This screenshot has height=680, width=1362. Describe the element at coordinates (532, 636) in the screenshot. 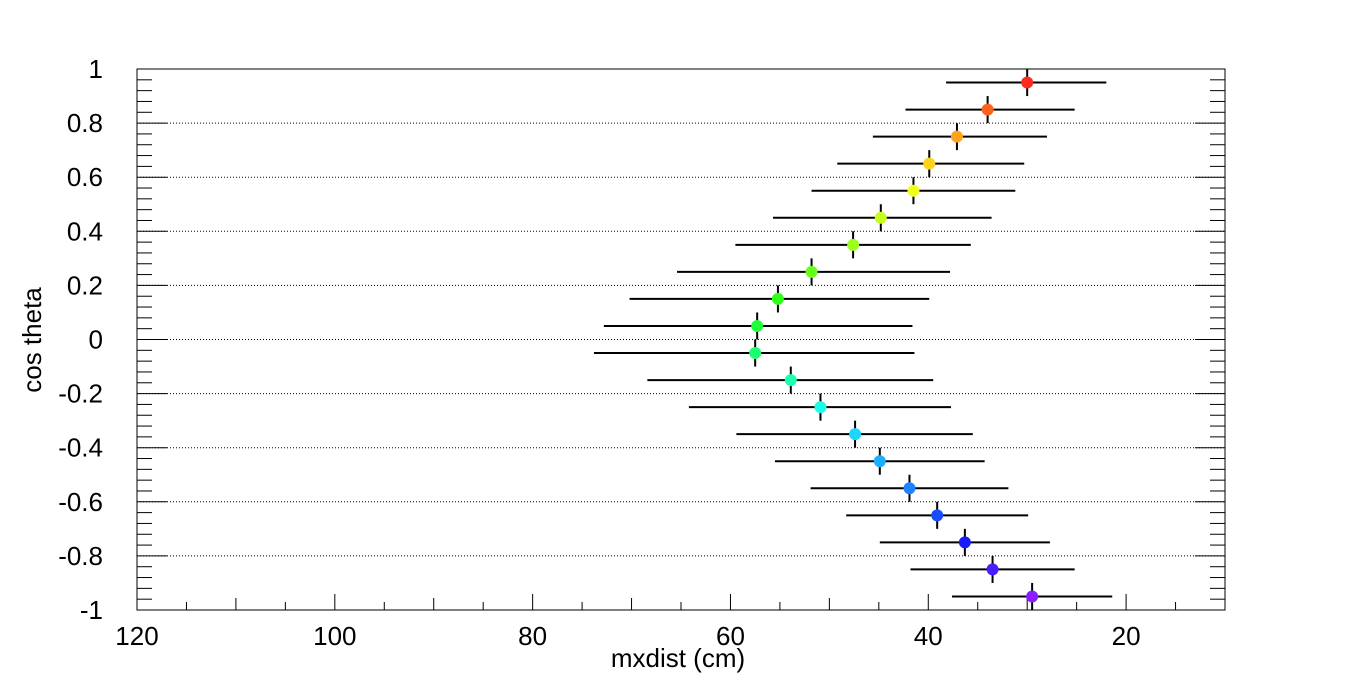

I see `x-tick-label: 80` at that location.